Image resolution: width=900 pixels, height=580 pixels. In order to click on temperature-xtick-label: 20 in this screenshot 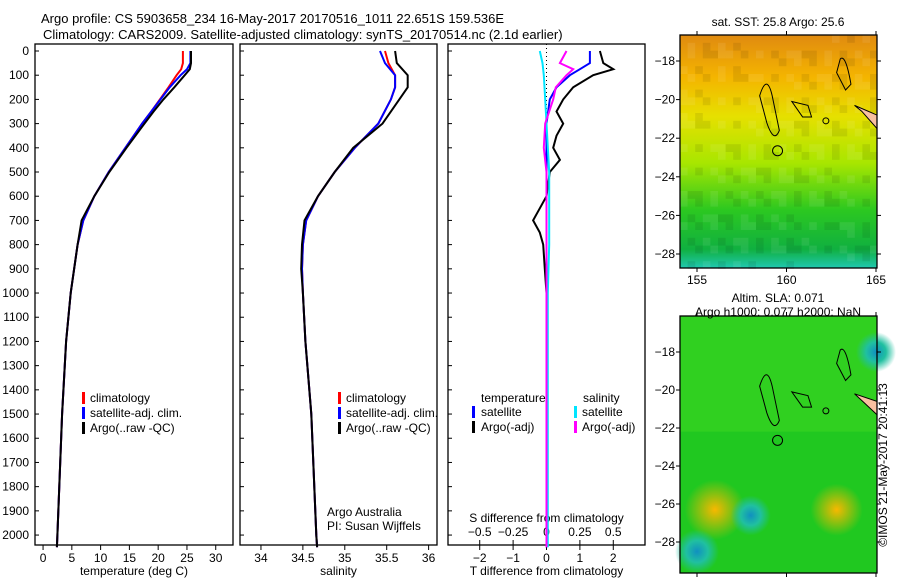, I will do `click(158, 558)`.